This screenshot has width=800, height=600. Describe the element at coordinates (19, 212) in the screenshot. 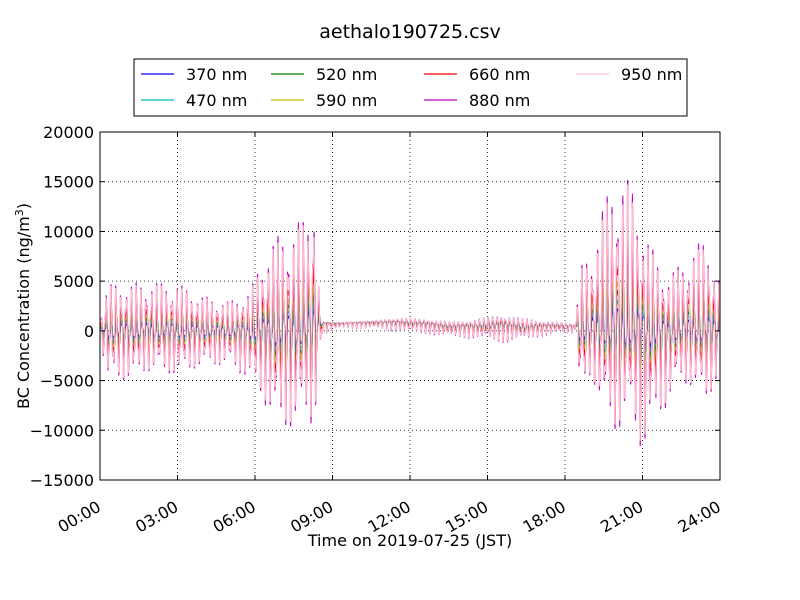

I see `y-axis-label-superscript: 3` at that location.